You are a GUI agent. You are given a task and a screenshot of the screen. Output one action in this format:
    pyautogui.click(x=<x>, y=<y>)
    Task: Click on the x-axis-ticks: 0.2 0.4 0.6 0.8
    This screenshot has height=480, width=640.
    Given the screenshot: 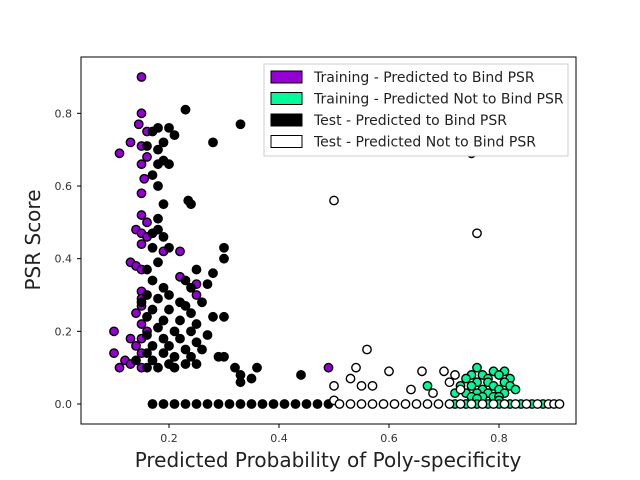 What is the action you would take?
    pyautogui.click(x=334, y=434)
    